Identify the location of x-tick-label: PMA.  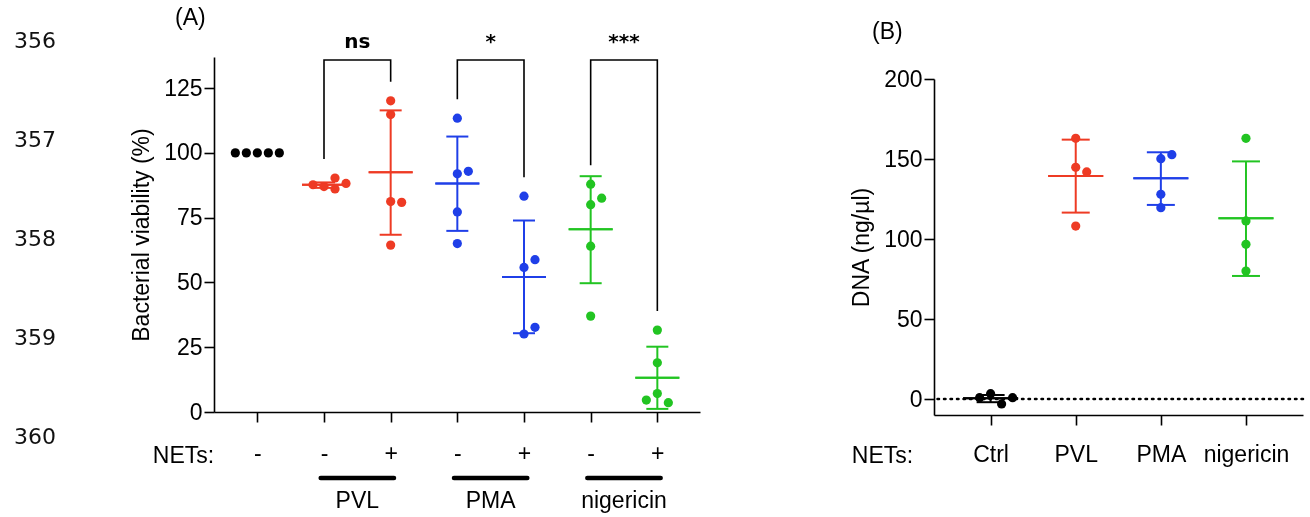
(1161, 453).